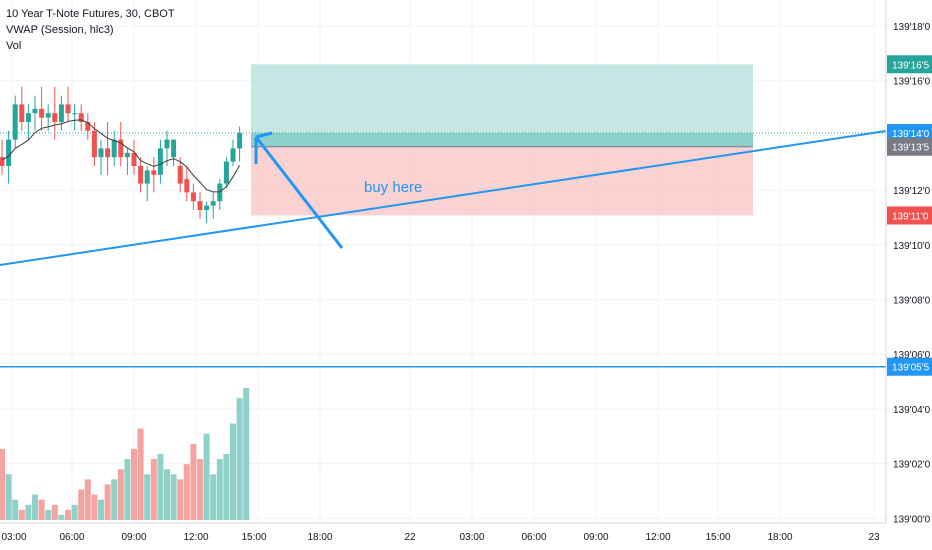  Describe the element at coordinates (912, 246) in the screenshot. I see `price-tick-label: 139'10'0` at that location.